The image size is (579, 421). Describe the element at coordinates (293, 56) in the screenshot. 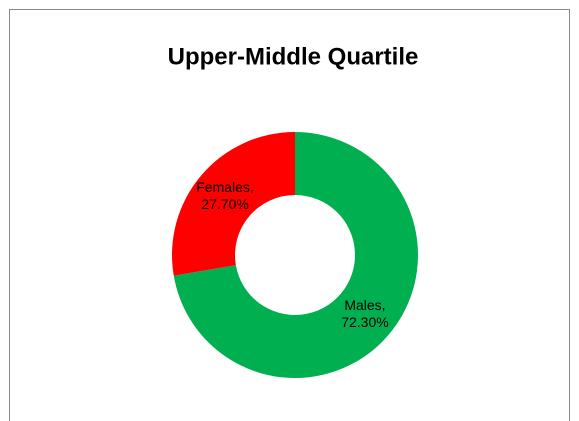

I see `chart-title: Upper-Middle Quartile` at that location.